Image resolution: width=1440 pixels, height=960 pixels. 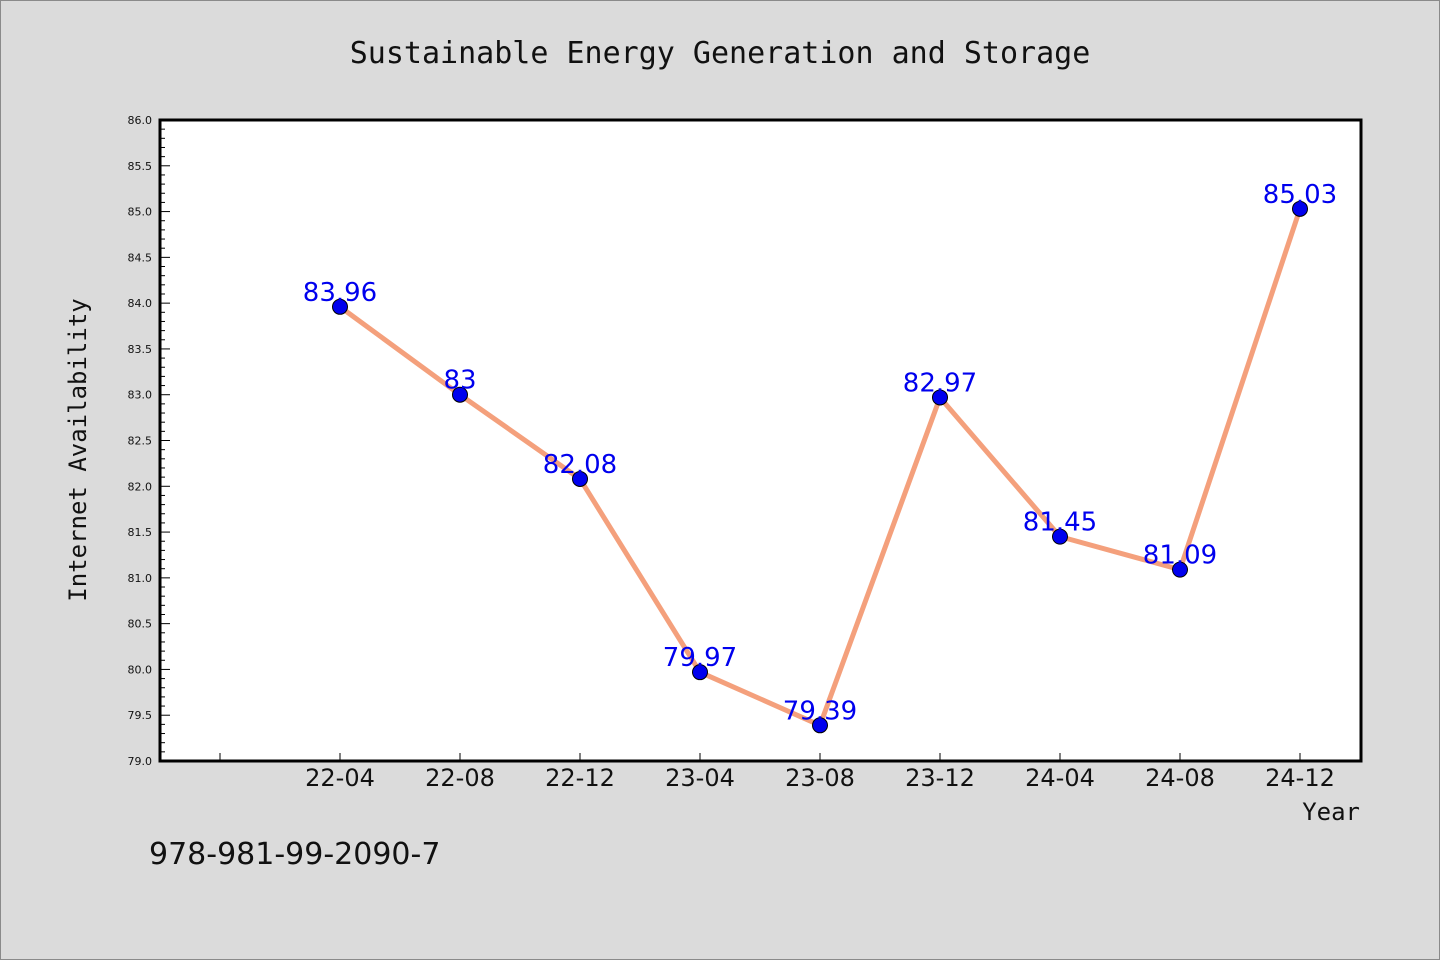 What do you see at coordinates (140, 303) in the screenshot?
I see `y-tick-label: 84.0` at bounding box center [140, 303].